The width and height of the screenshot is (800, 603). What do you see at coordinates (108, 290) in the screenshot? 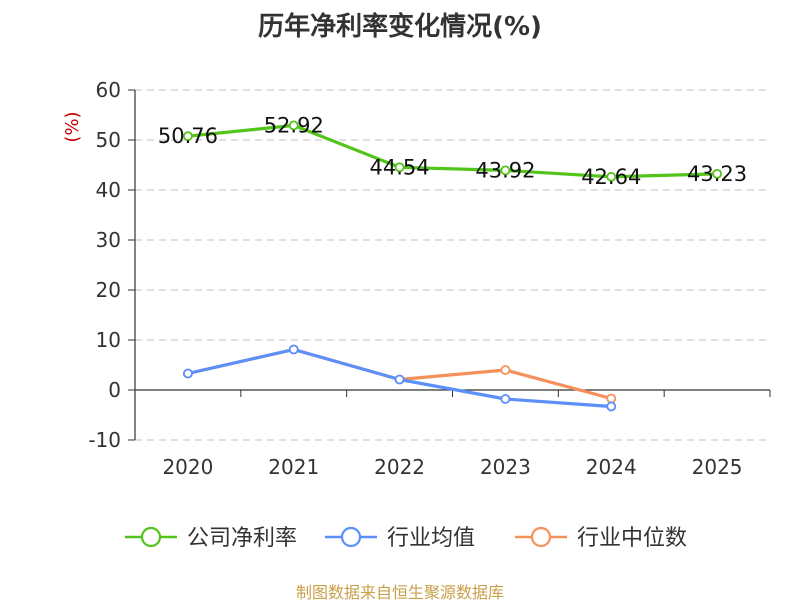
I see `y-tick-label: 20` at bounding box center [108, 290].